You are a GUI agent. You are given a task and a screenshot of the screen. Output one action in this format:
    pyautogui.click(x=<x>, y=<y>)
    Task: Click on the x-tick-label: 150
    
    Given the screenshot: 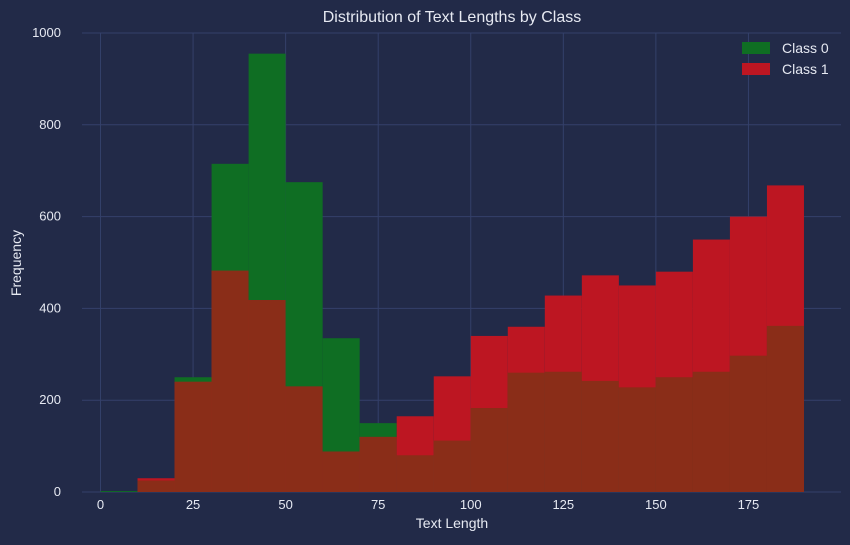 What is the action you would take?
    pyautogui.click(x=656, y=504)
    